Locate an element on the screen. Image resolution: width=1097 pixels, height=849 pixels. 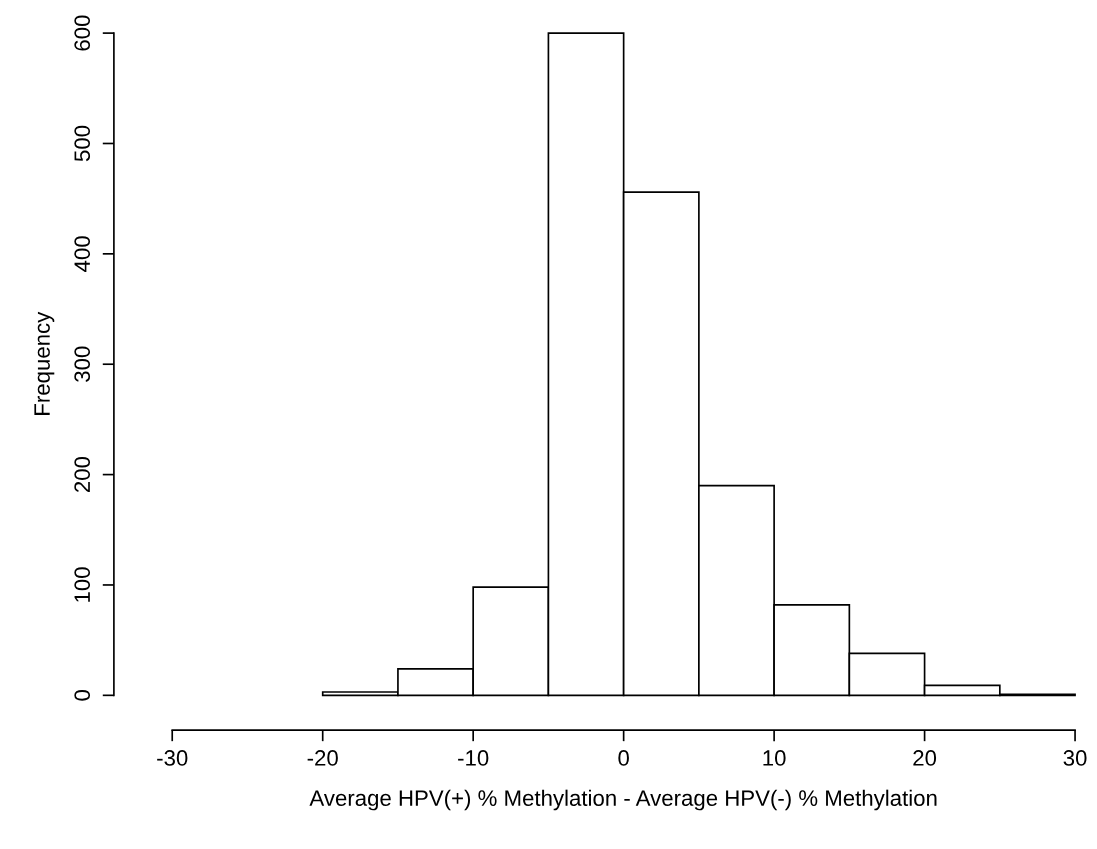
y-axis-title: Frequency is located at coordinates (44, 363).